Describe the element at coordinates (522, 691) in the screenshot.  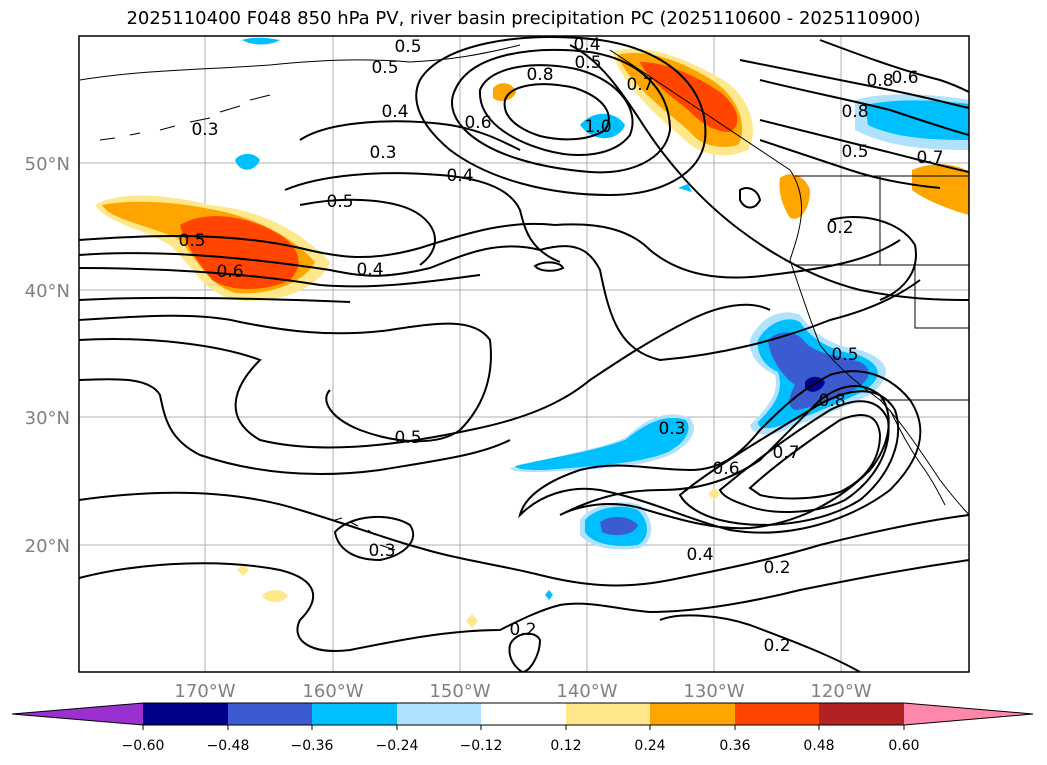
I see `longitude-labels: 170°W 160°W 150°W 140°W 130°W 120°W` at that location.